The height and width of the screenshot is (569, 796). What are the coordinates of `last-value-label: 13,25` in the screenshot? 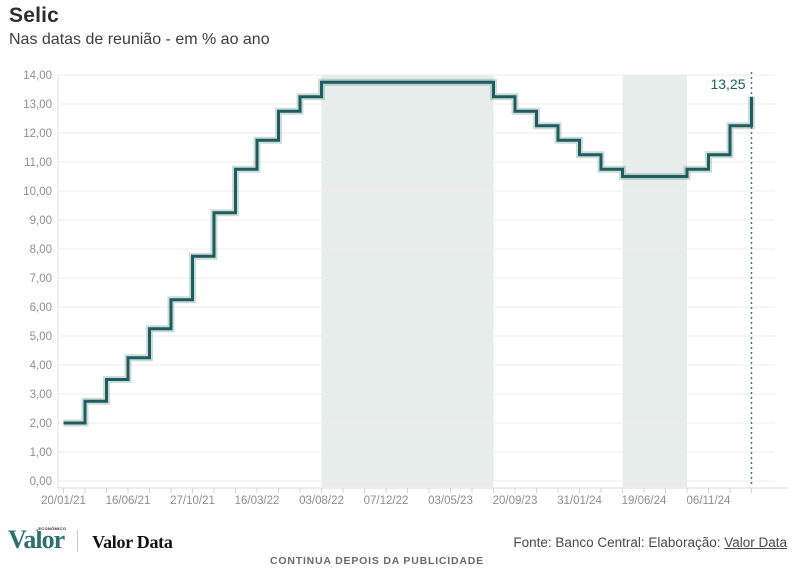 It's located at (727, 84).